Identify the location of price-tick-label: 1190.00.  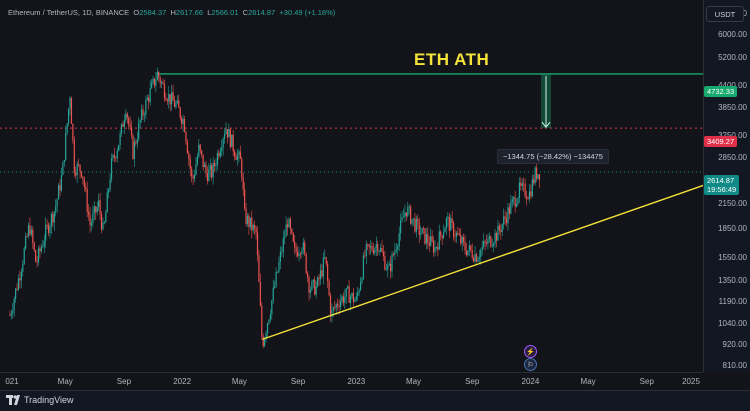
(732, 302).